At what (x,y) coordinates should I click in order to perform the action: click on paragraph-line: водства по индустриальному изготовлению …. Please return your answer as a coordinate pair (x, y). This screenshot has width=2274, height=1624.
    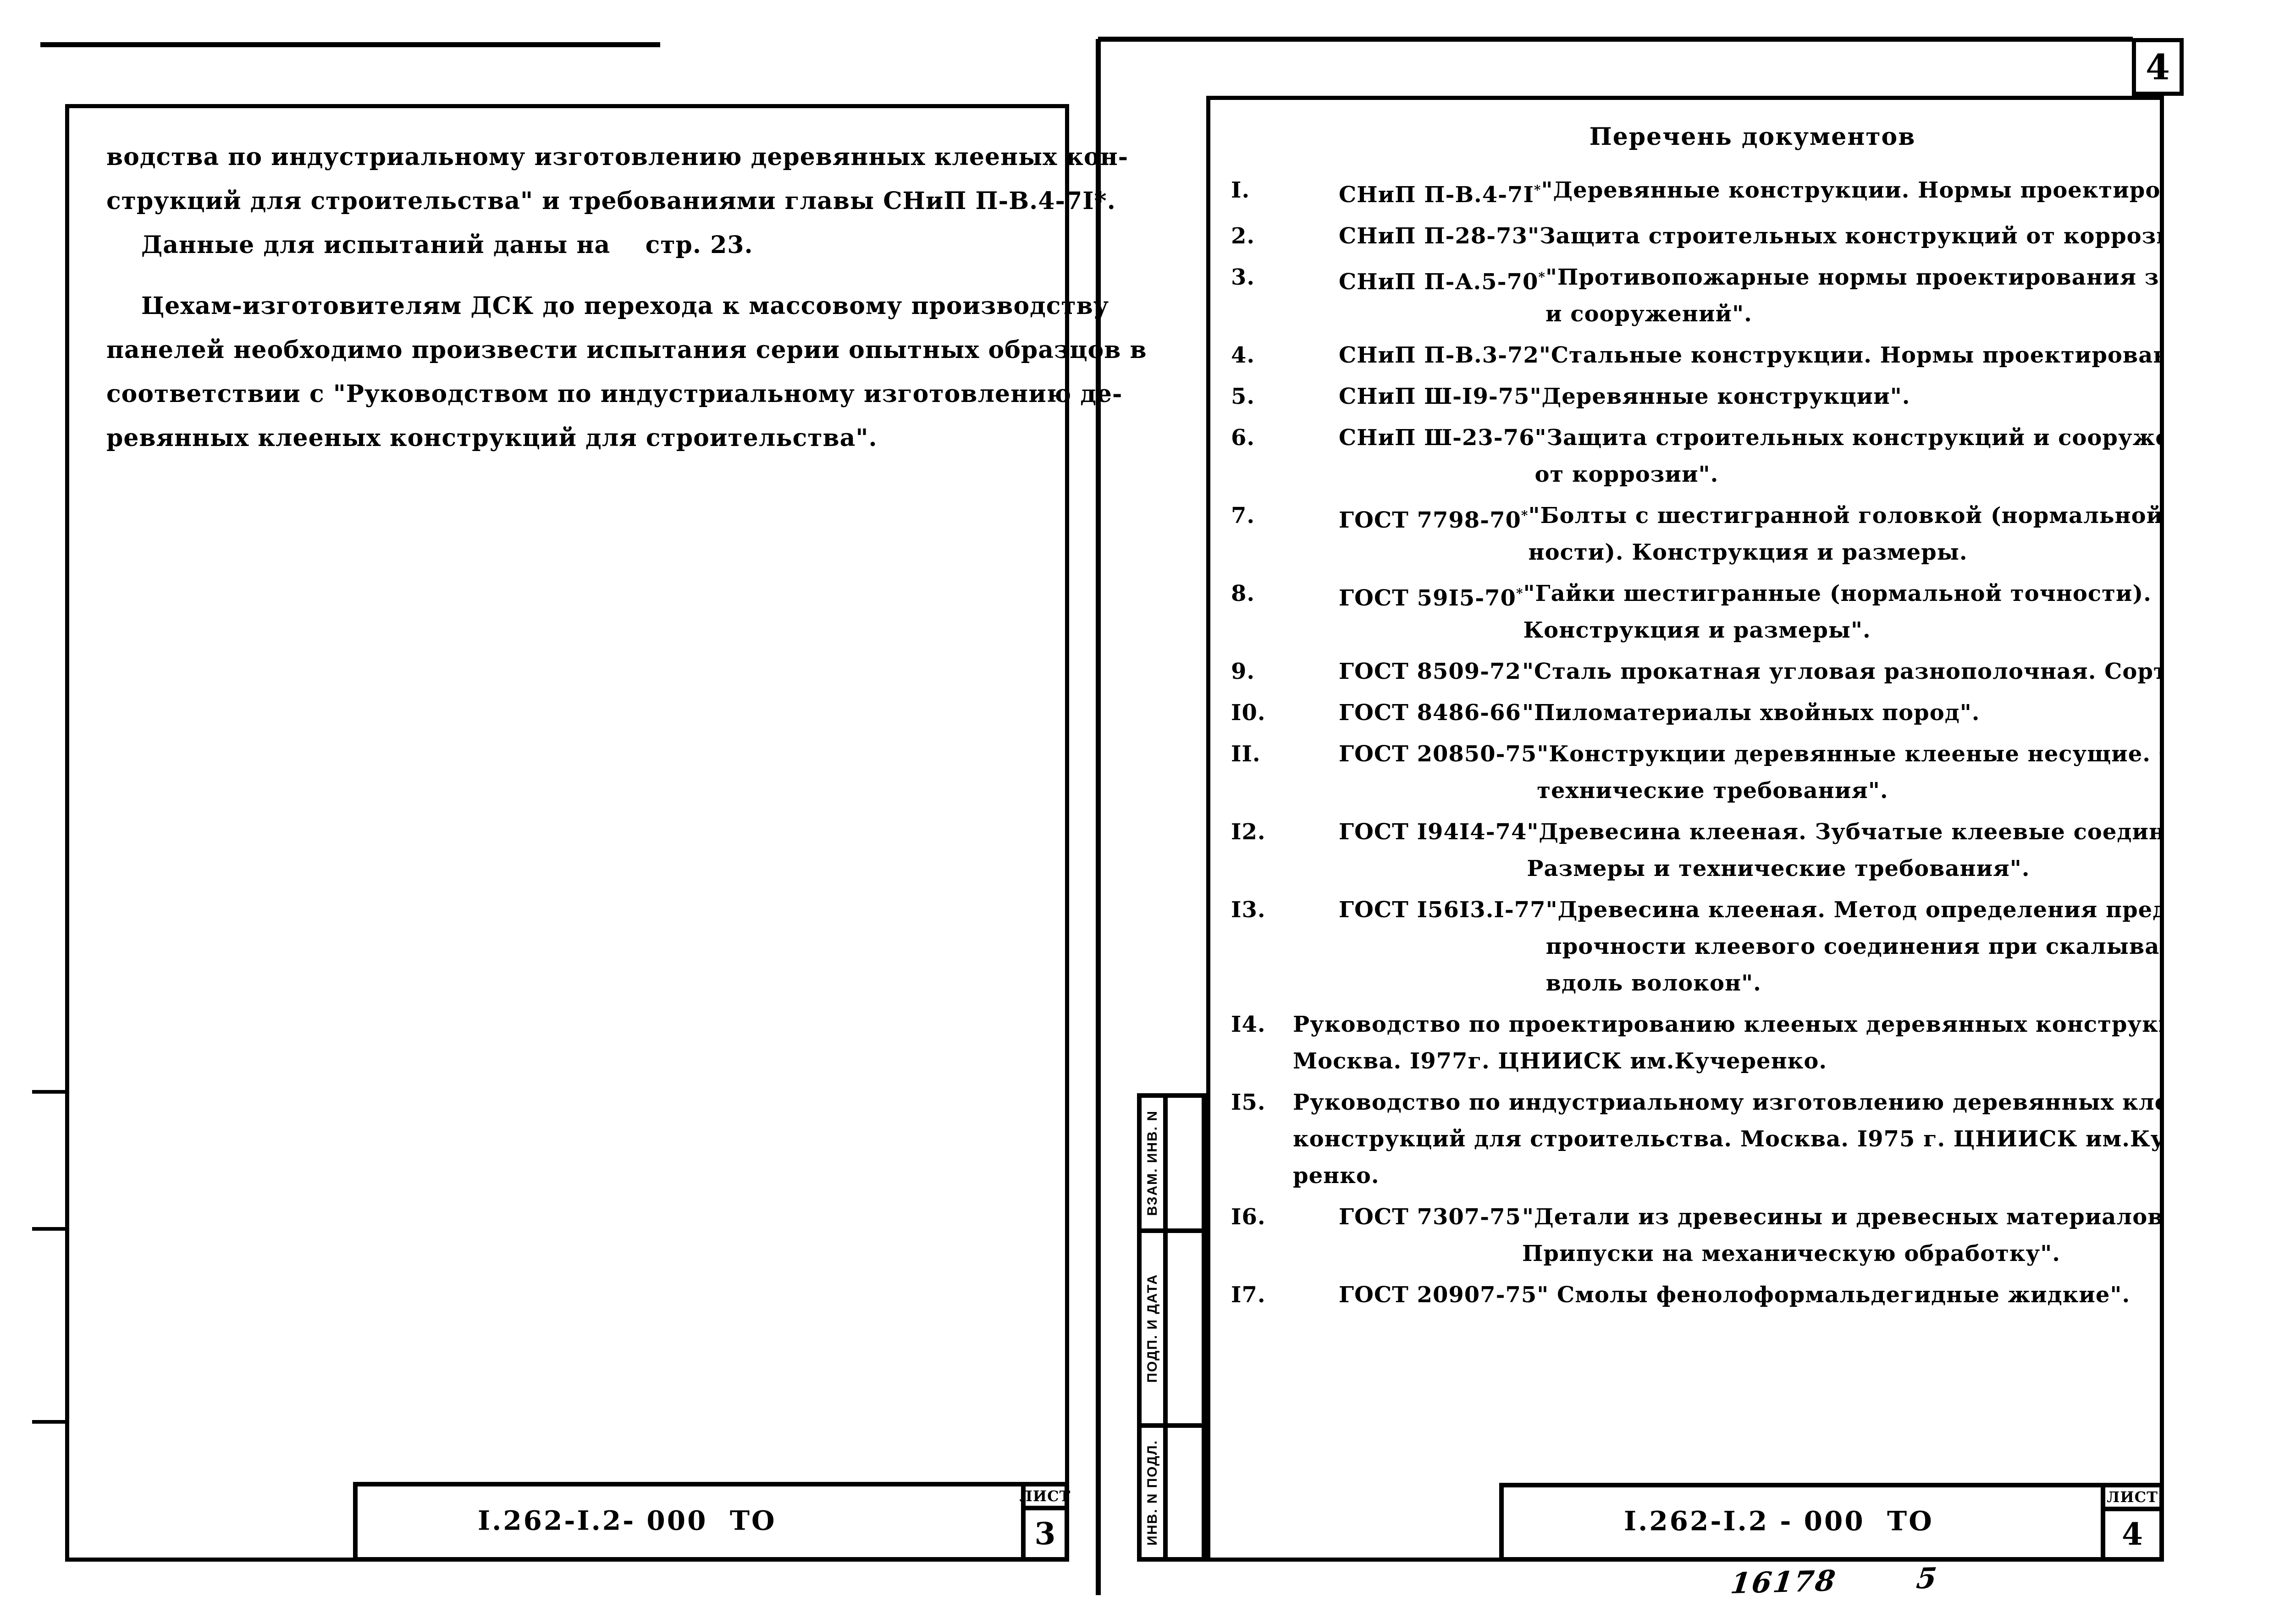
    Looking at the image, I should click on (618, 157).